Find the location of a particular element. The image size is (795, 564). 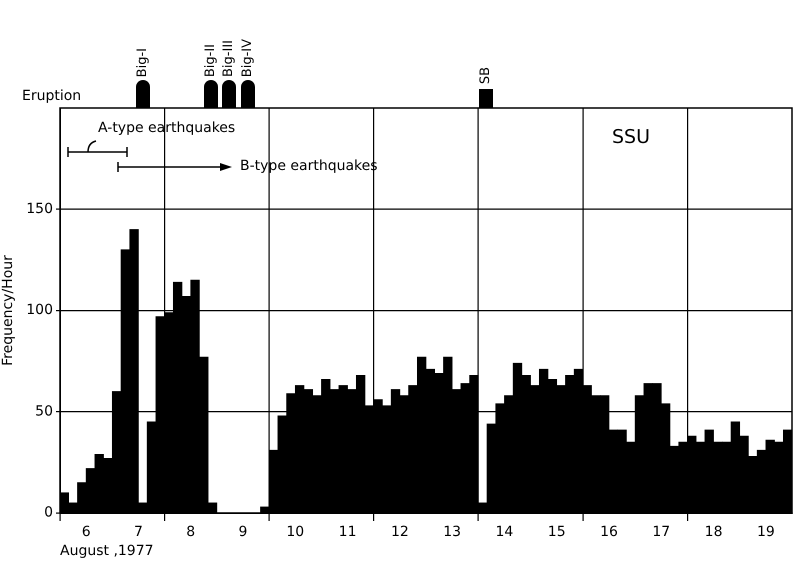

x-tick-label: 10 is located at coordinates (295, 532).